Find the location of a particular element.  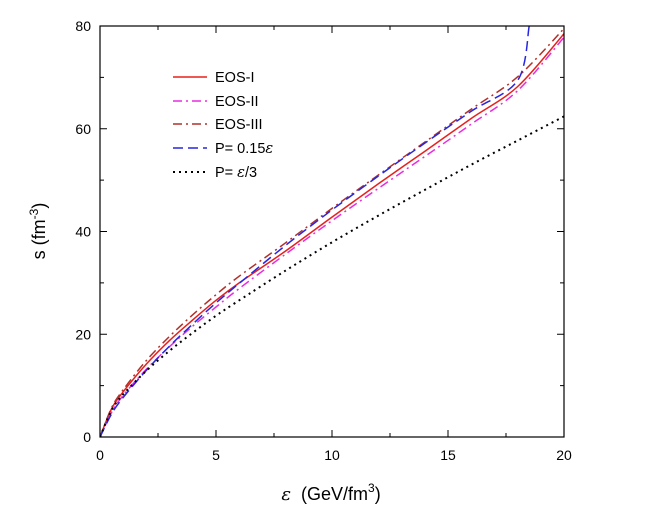

legend-entry-eos-iii: EOS-III is located at coordinates (218, 125).